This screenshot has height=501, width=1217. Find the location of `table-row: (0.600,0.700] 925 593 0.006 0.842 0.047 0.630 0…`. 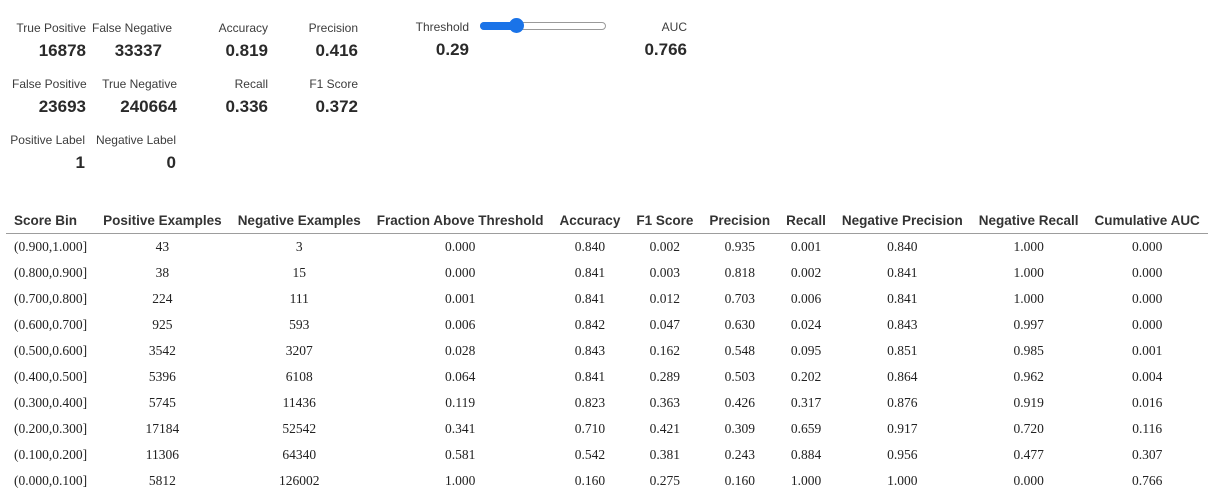

table-row: (0.600,0.700] 925 593 0.006 0.842 0.047 0.630 0… is located at coordinates (607, 325).